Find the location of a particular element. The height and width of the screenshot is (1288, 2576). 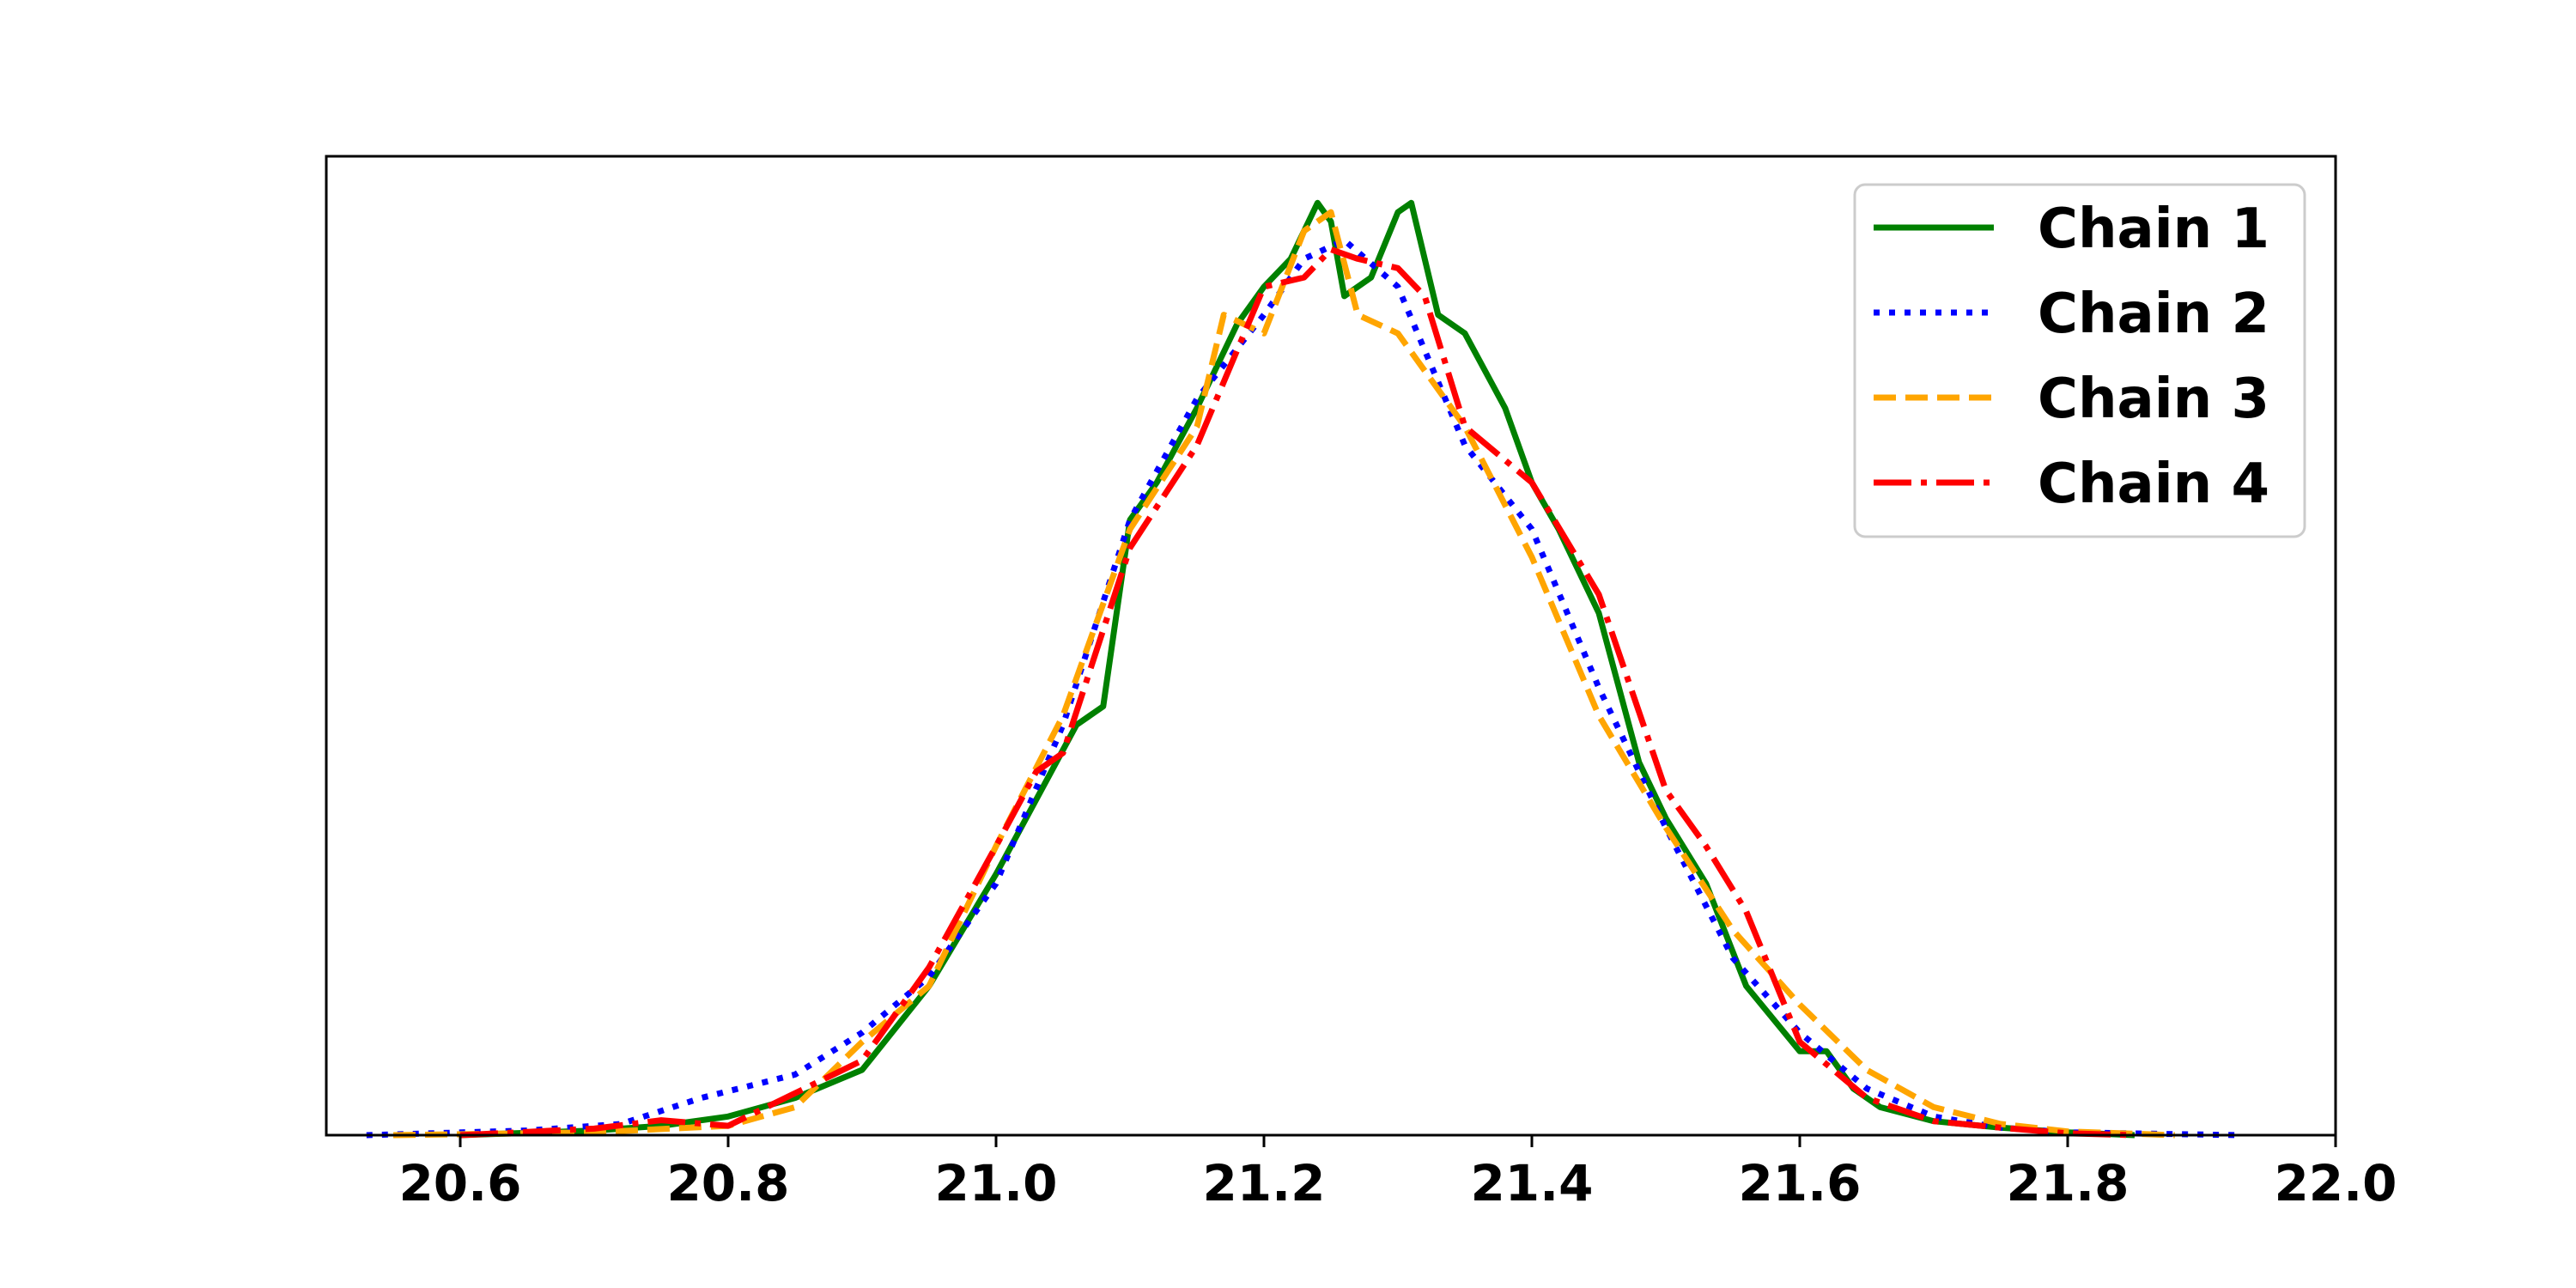

legend-label-chain-1: Chain 1 is located at coordinates (2153, 229).